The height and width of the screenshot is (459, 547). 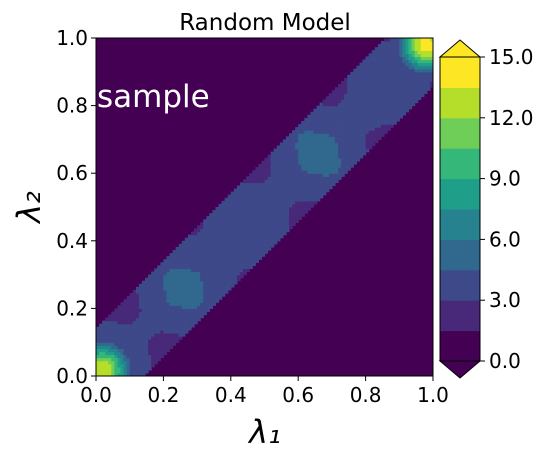 I want to click on x-tick-label: 0.4, so click(x=231, y=395).